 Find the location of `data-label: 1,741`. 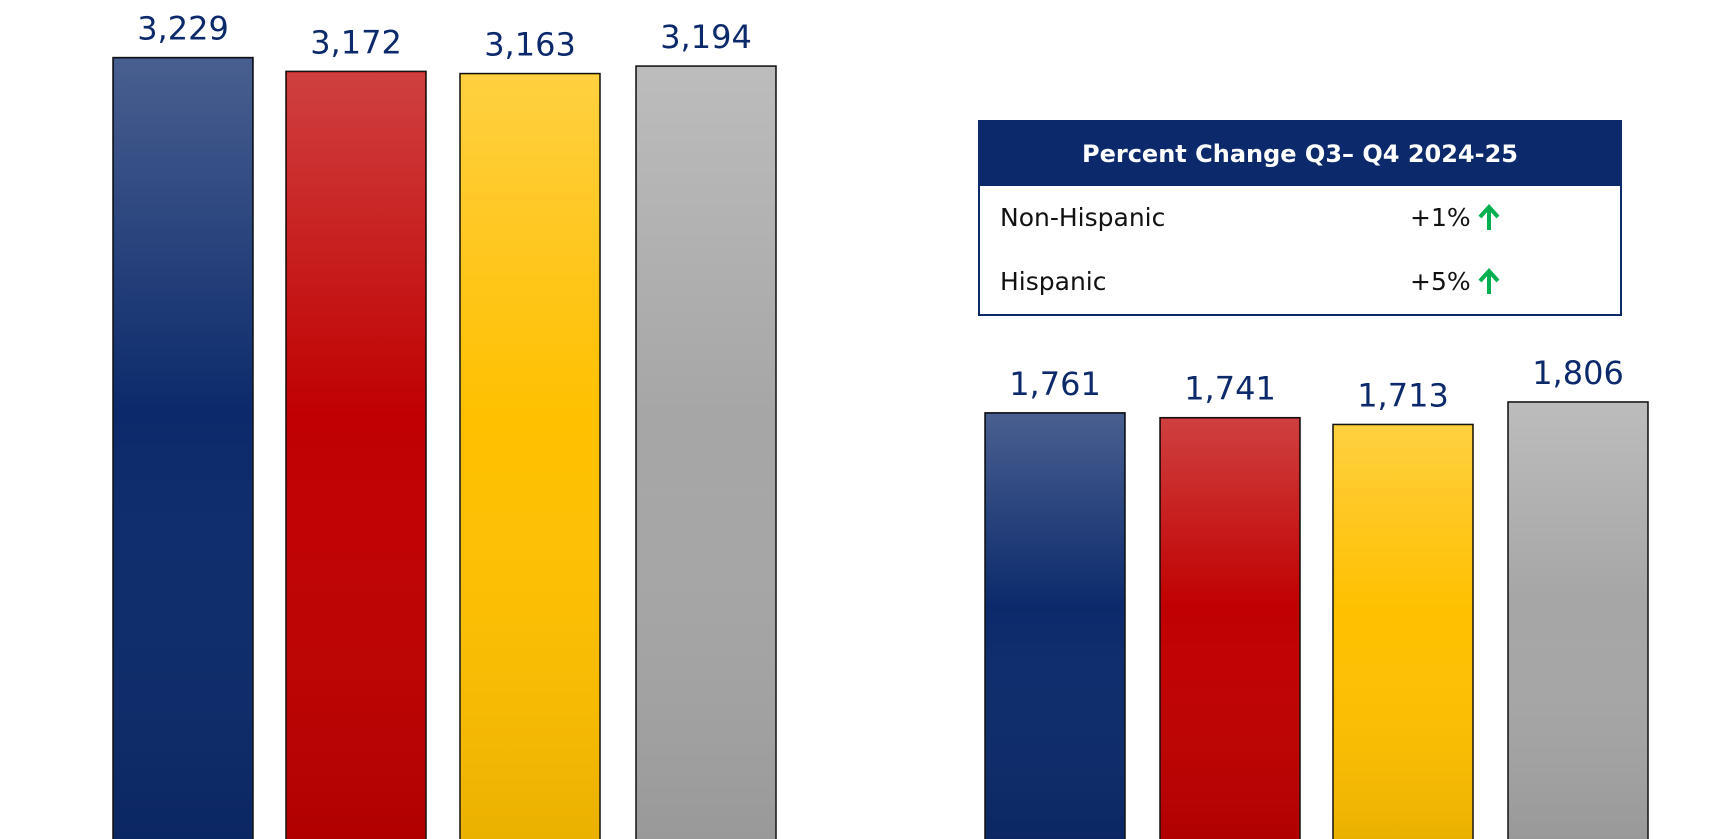

data-label: 1,741 is located at coordinates (1230, 389).